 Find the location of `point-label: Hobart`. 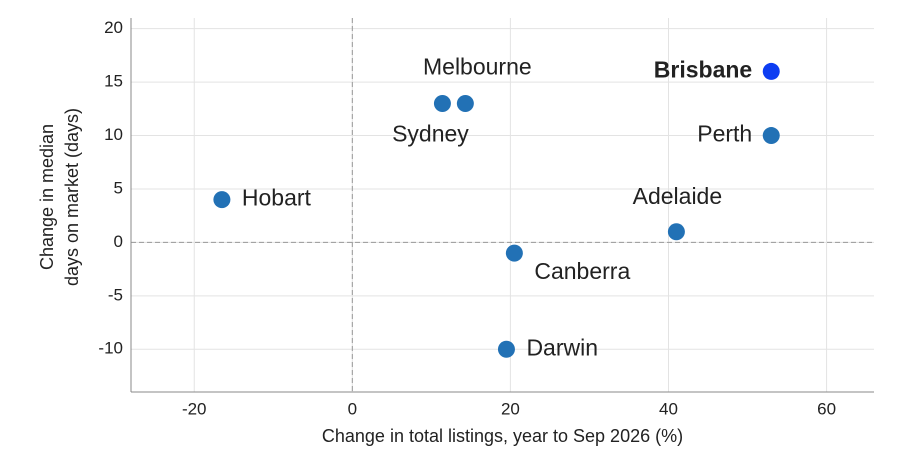

point-label: Hobart is located at coordinates (277, 198).